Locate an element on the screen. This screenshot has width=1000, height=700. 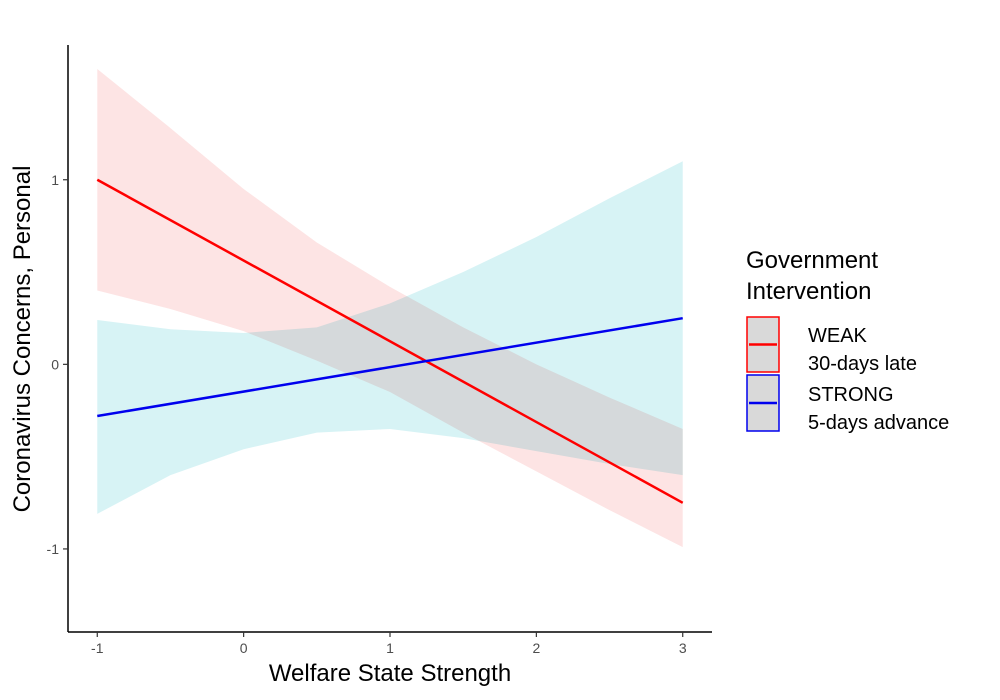
legend-title-line2: Intervention is located at coordinates (808, 291).